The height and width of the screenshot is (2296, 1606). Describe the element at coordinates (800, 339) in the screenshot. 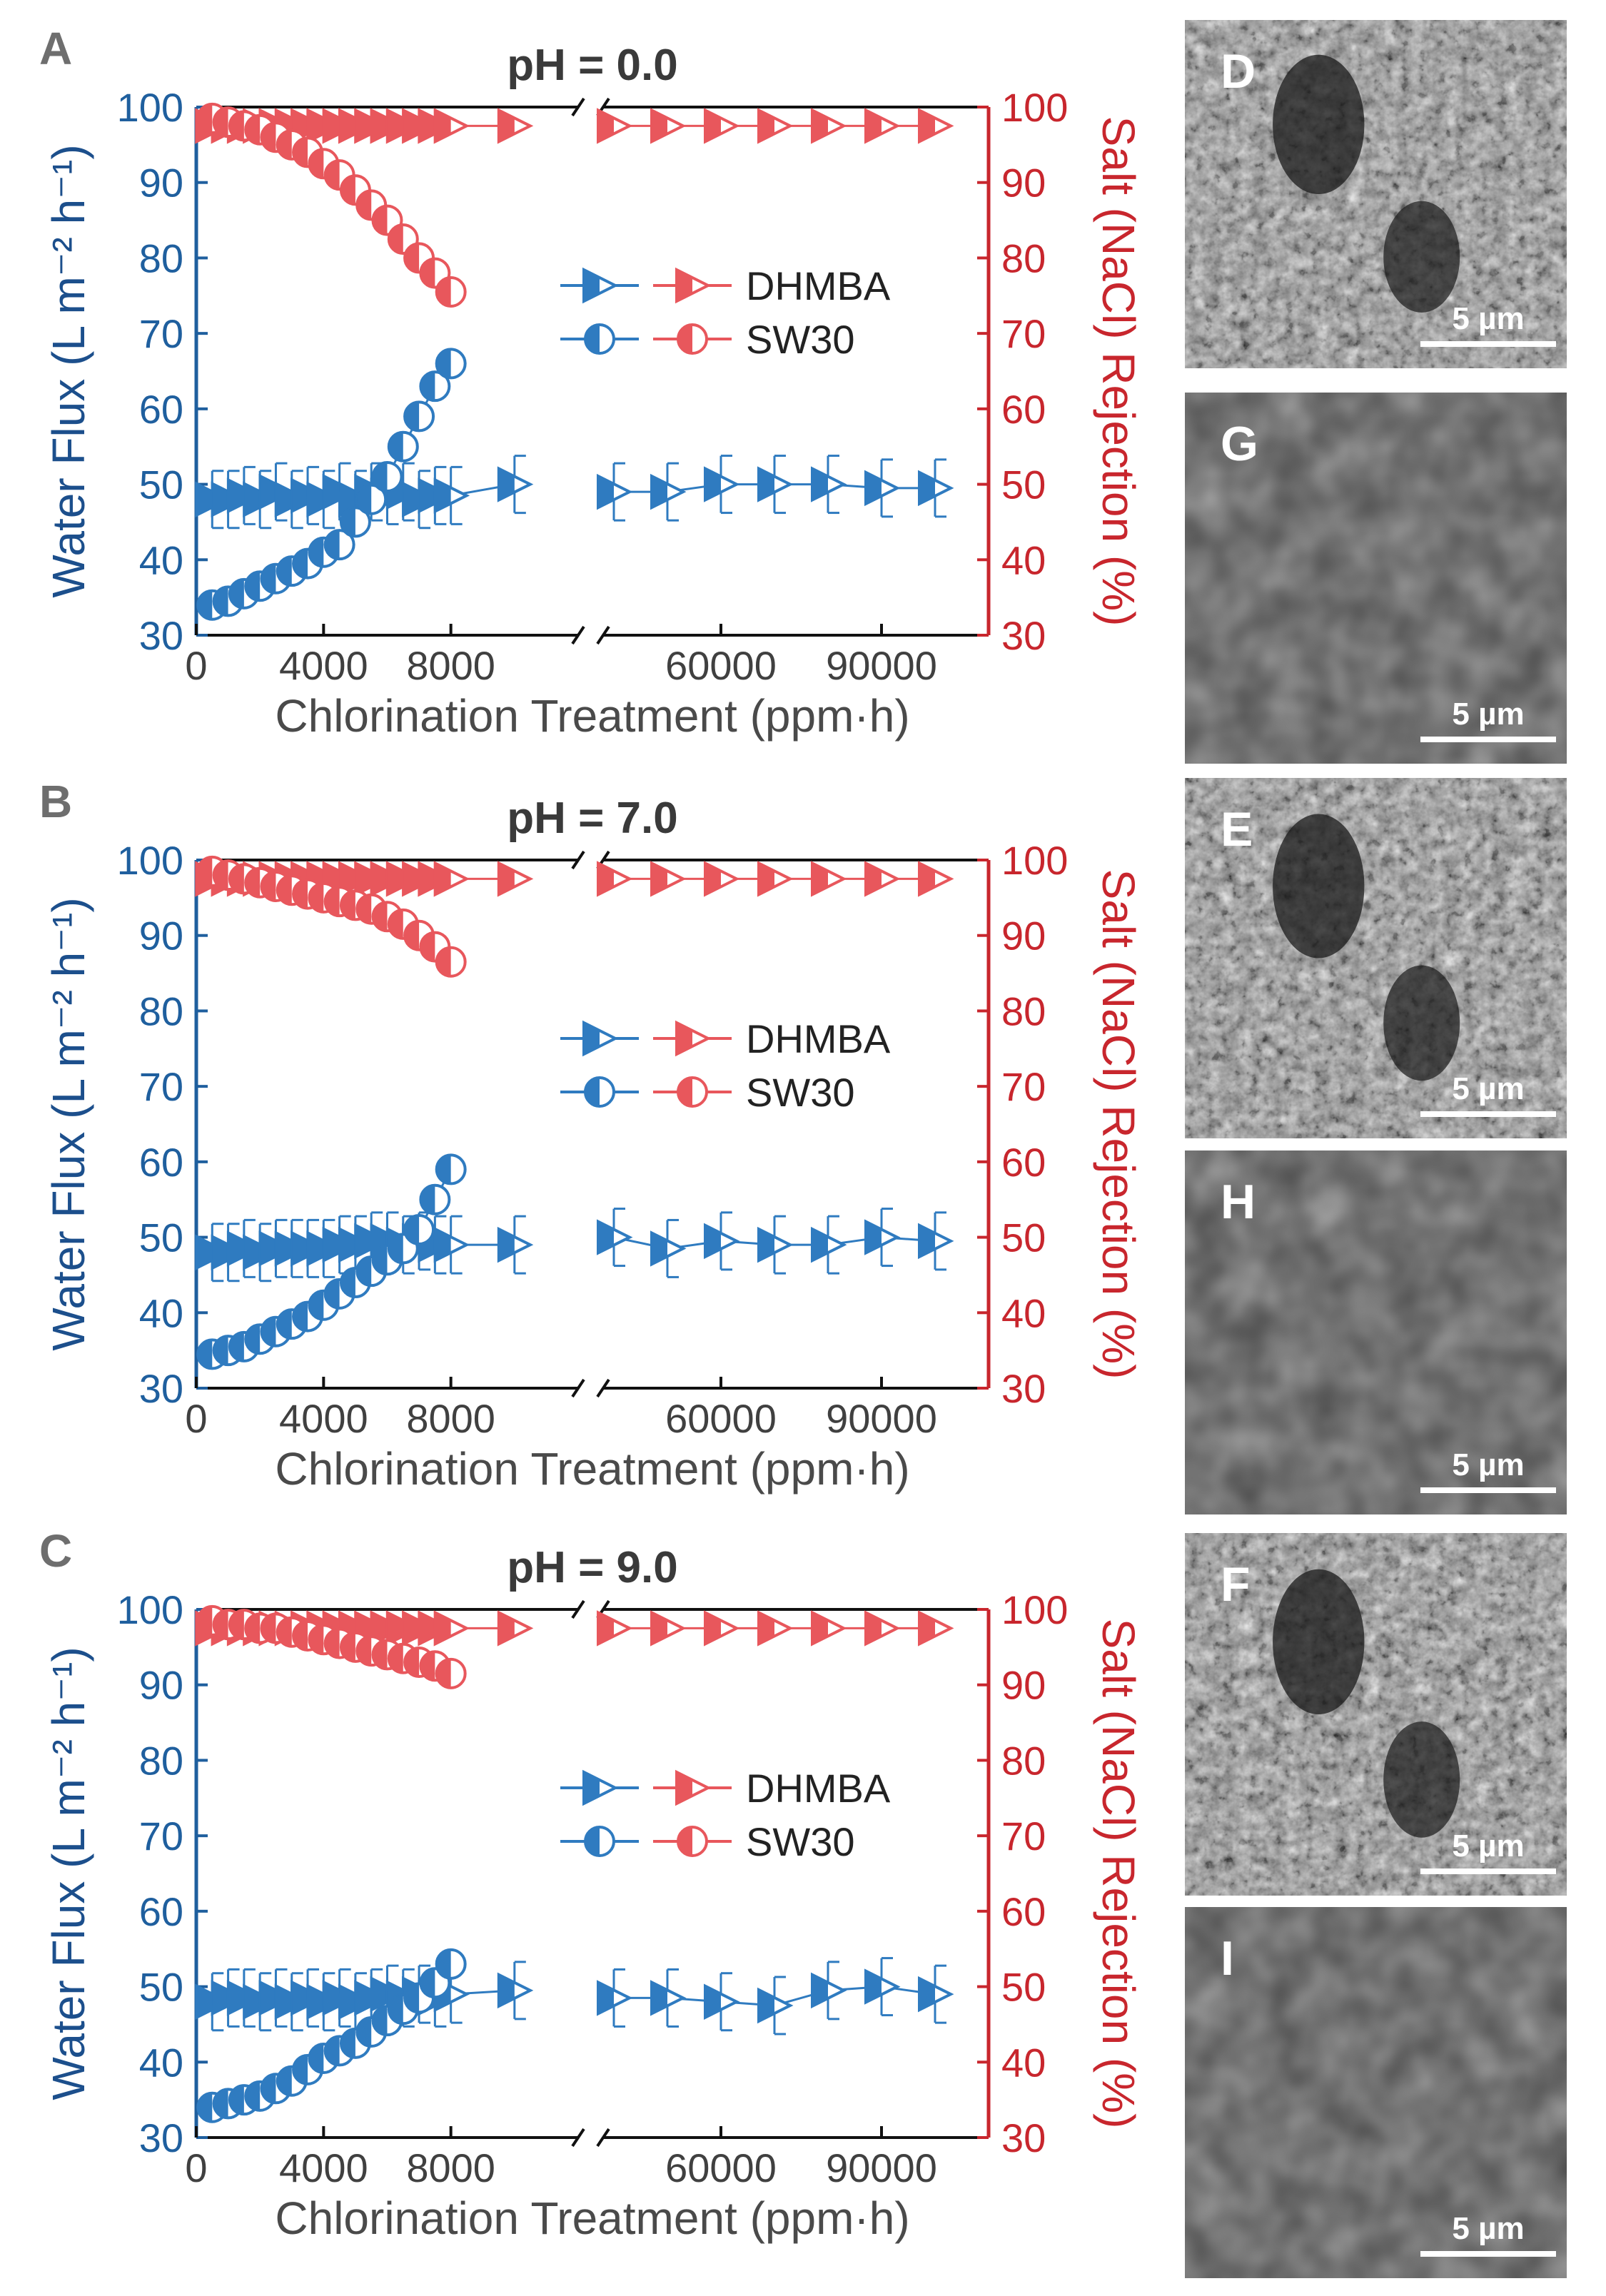

I see `legend-label: SW30` at that location.